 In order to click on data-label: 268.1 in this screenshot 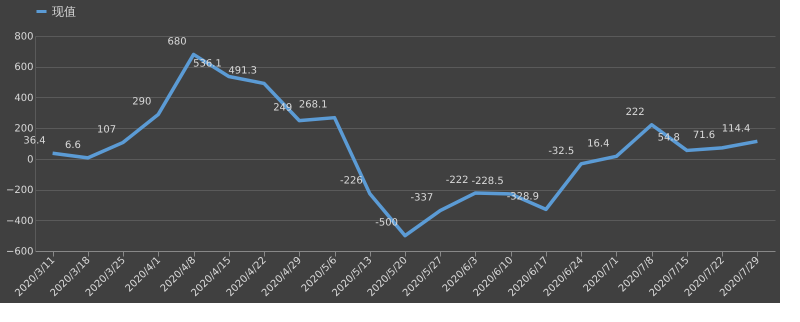, I will do `click(313, 105)`.